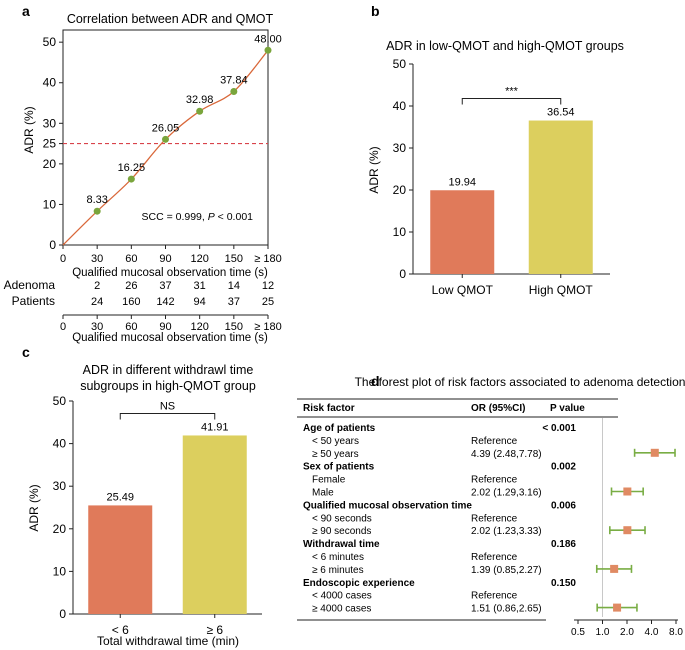  Describe the element at coordinates (29, 129) in the screenshot. I see `chart-a-ylabel: ADR (%)` at that location.